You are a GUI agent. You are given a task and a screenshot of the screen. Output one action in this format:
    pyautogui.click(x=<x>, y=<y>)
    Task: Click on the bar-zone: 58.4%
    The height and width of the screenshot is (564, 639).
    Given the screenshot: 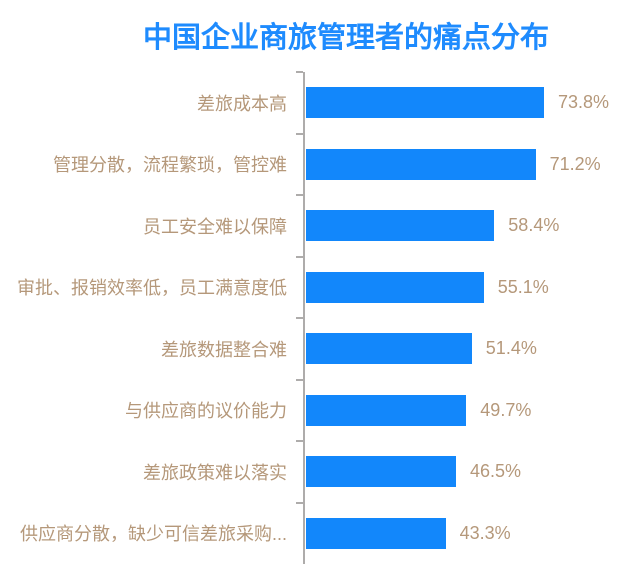 What is the action you would take?
    pyautogui.click(x=432, y=225)
    